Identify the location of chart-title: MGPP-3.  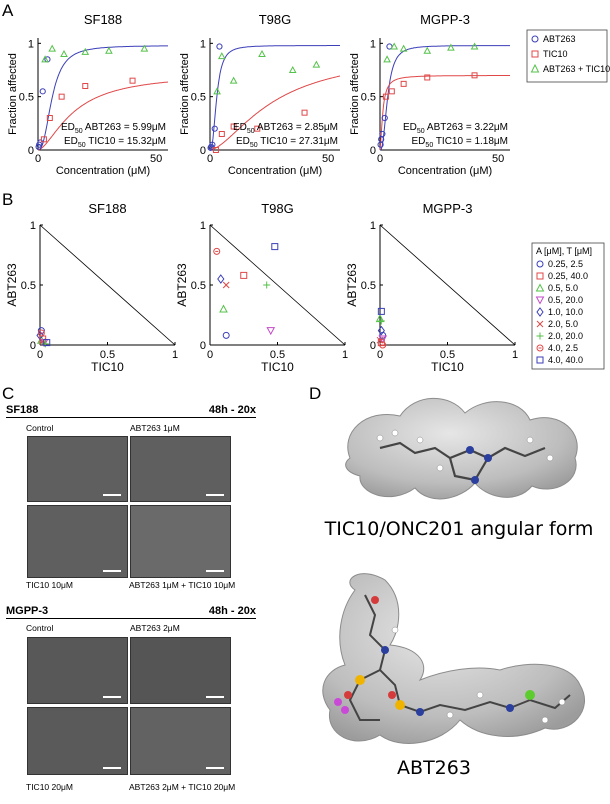
(448, 208).